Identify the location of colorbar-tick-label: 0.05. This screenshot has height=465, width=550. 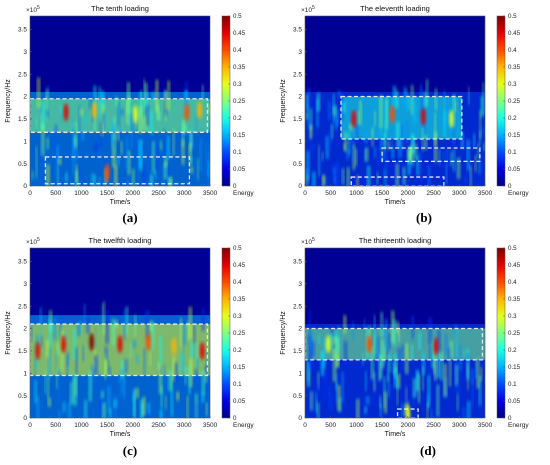
(239, 169).